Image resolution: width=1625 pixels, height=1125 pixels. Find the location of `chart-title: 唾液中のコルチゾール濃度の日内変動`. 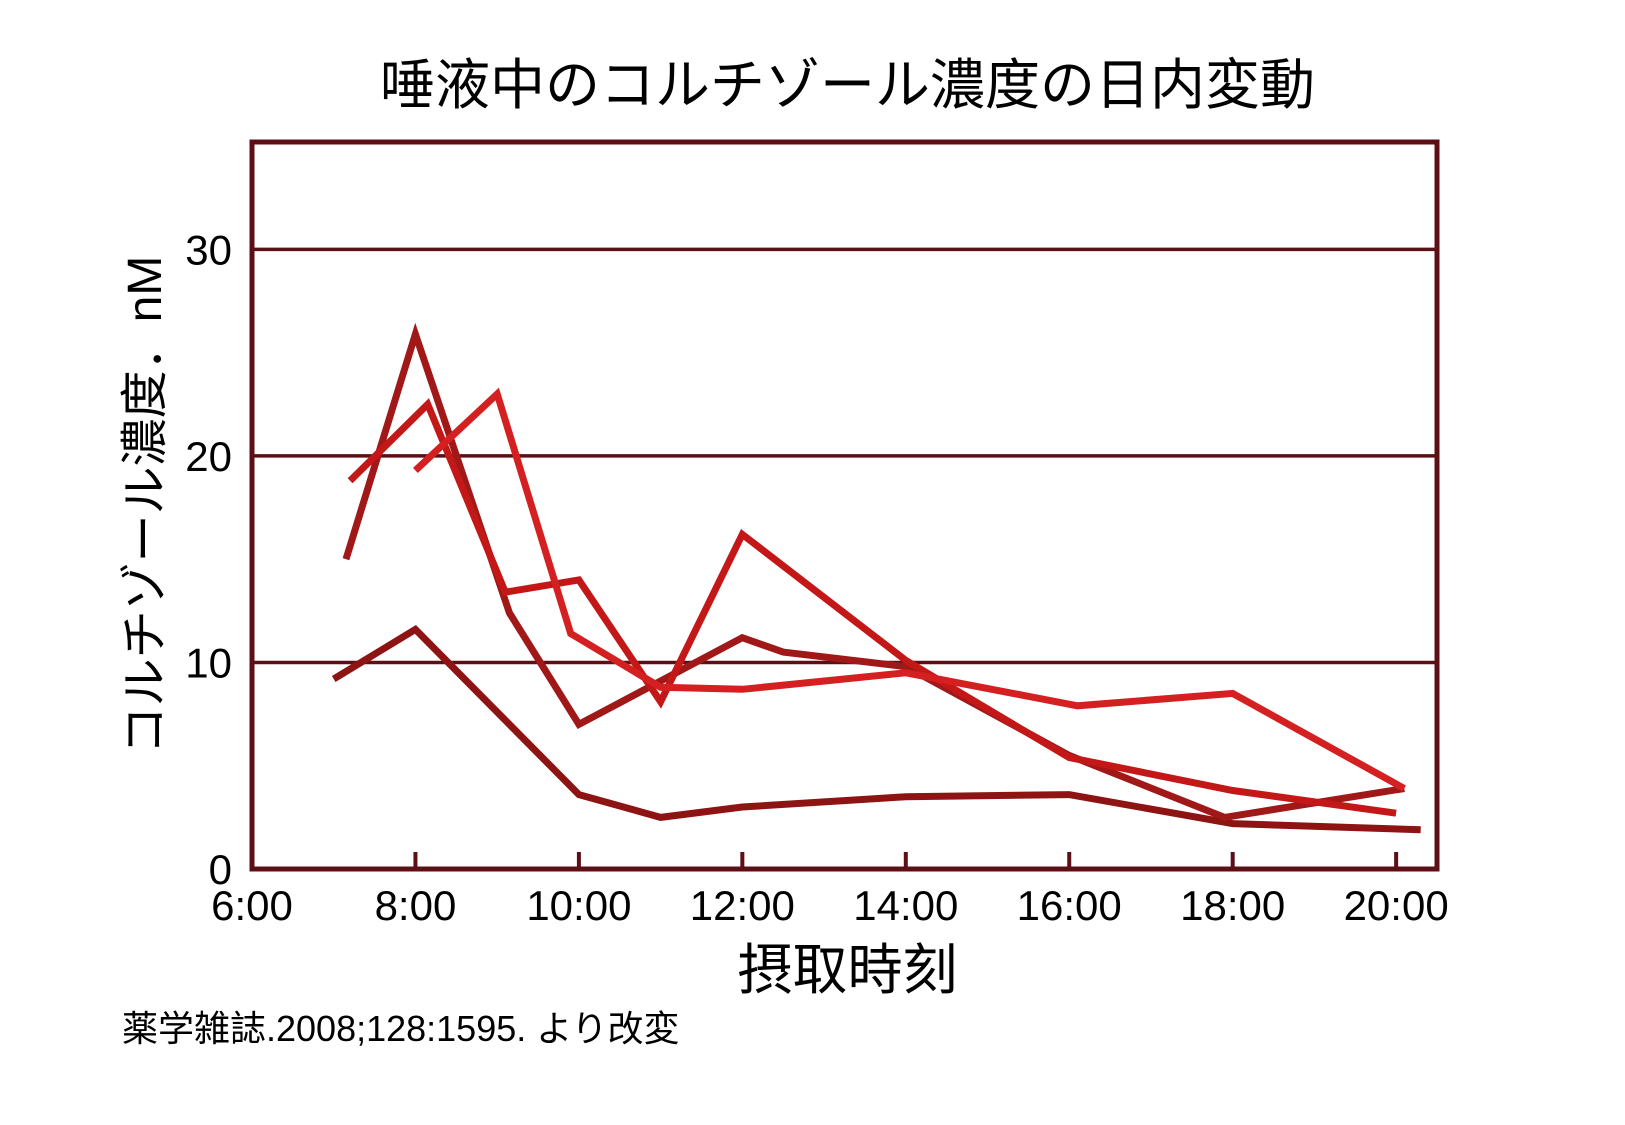

chart-title: 唾液中のコルチゾール濃度の日内変動 is located at coordinates (847, 85).